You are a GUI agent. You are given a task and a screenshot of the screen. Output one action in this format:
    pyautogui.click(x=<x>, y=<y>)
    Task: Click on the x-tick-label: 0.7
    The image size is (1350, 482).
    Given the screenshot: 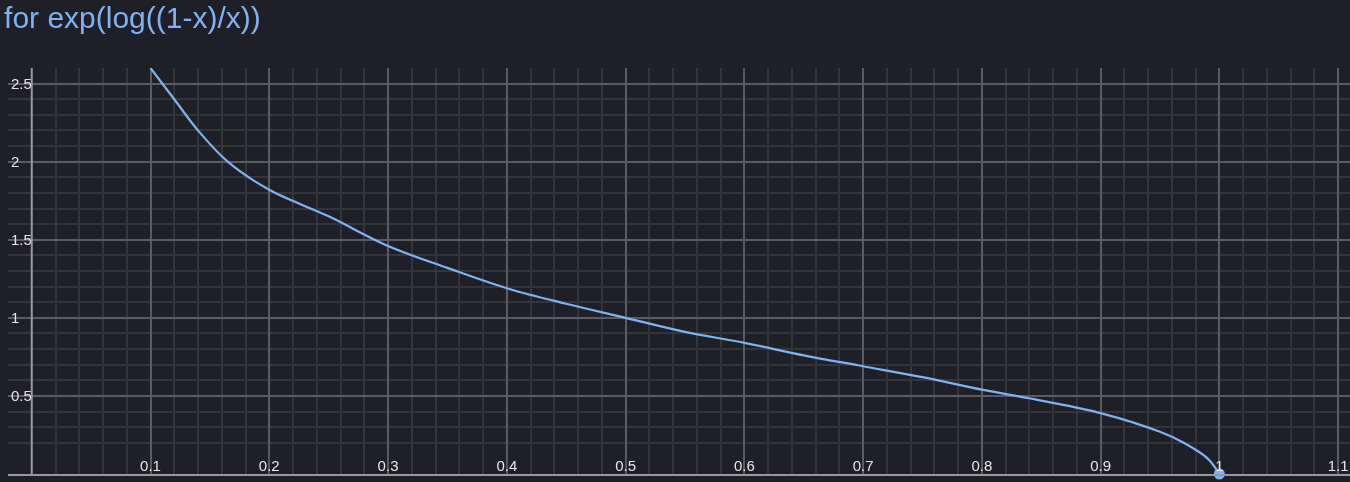 What is the action you would take?
    pyautogui.click(x=863, y=465)
    